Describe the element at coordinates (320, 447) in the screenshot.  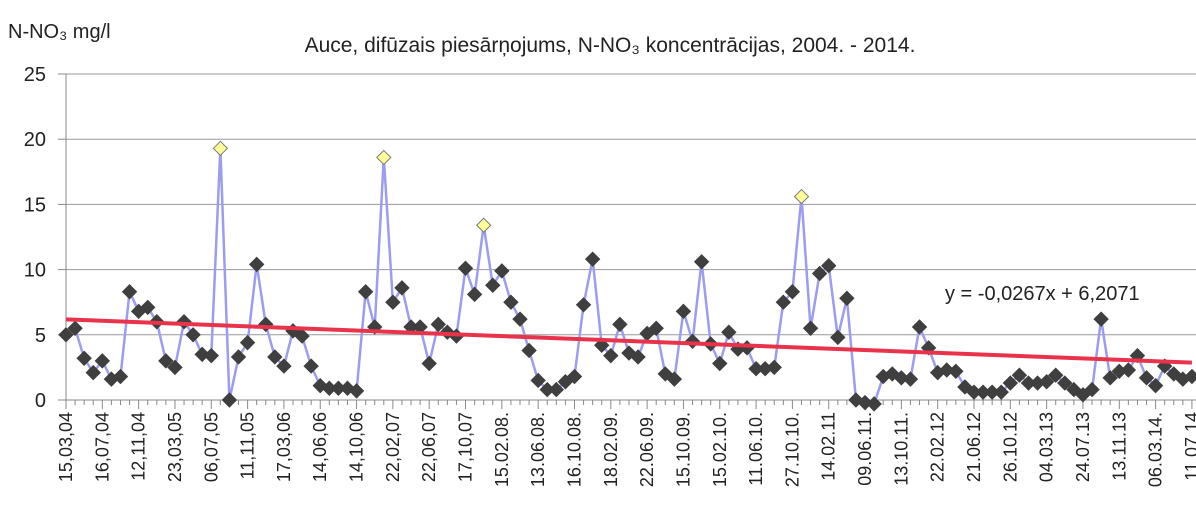
I see `x-tick-label: 14,06,06` at that location.